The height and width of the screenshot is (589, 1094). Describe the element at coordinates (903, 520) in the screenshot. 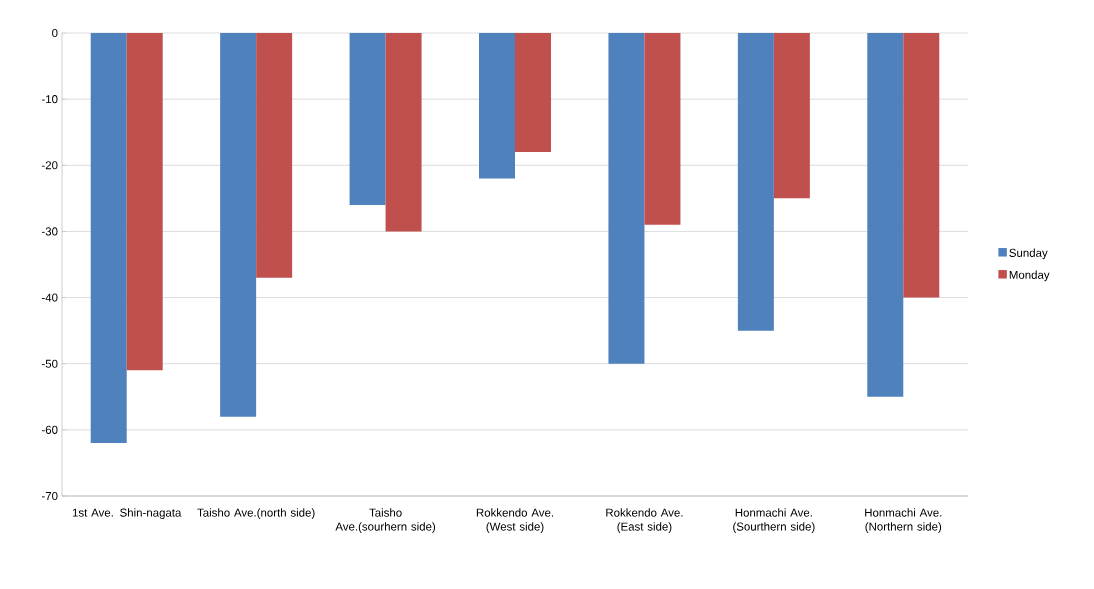

I see `x-tick-label: Honmachi Ave. (Northern side)` at that location.